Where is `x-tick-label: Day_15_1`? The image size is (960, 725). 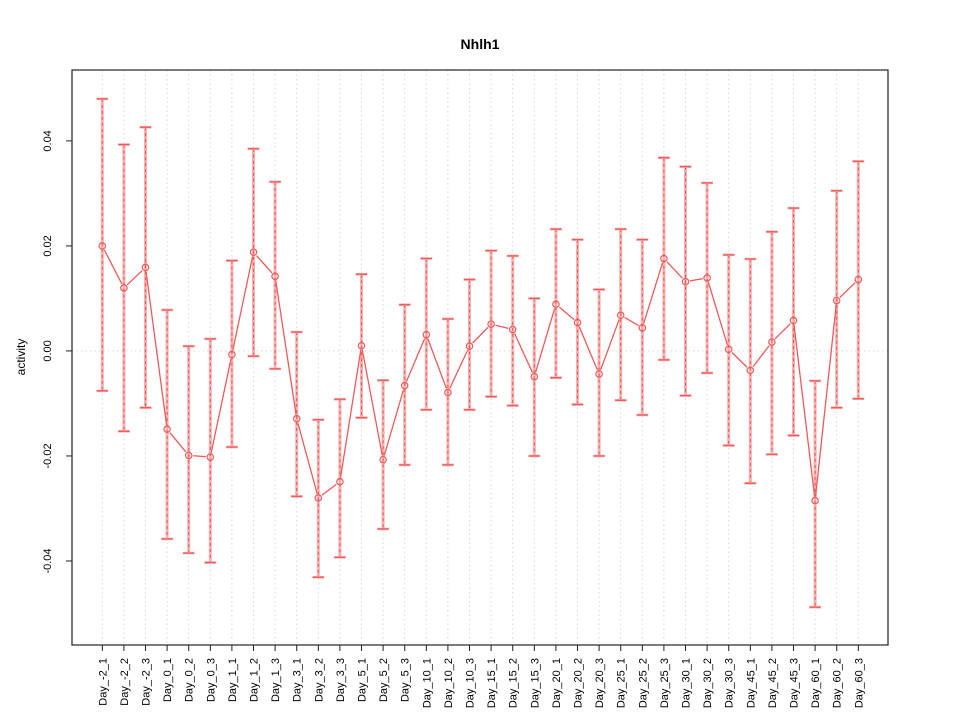 x-tick-label: Day_15_1 is located at coordinates (492, 683).